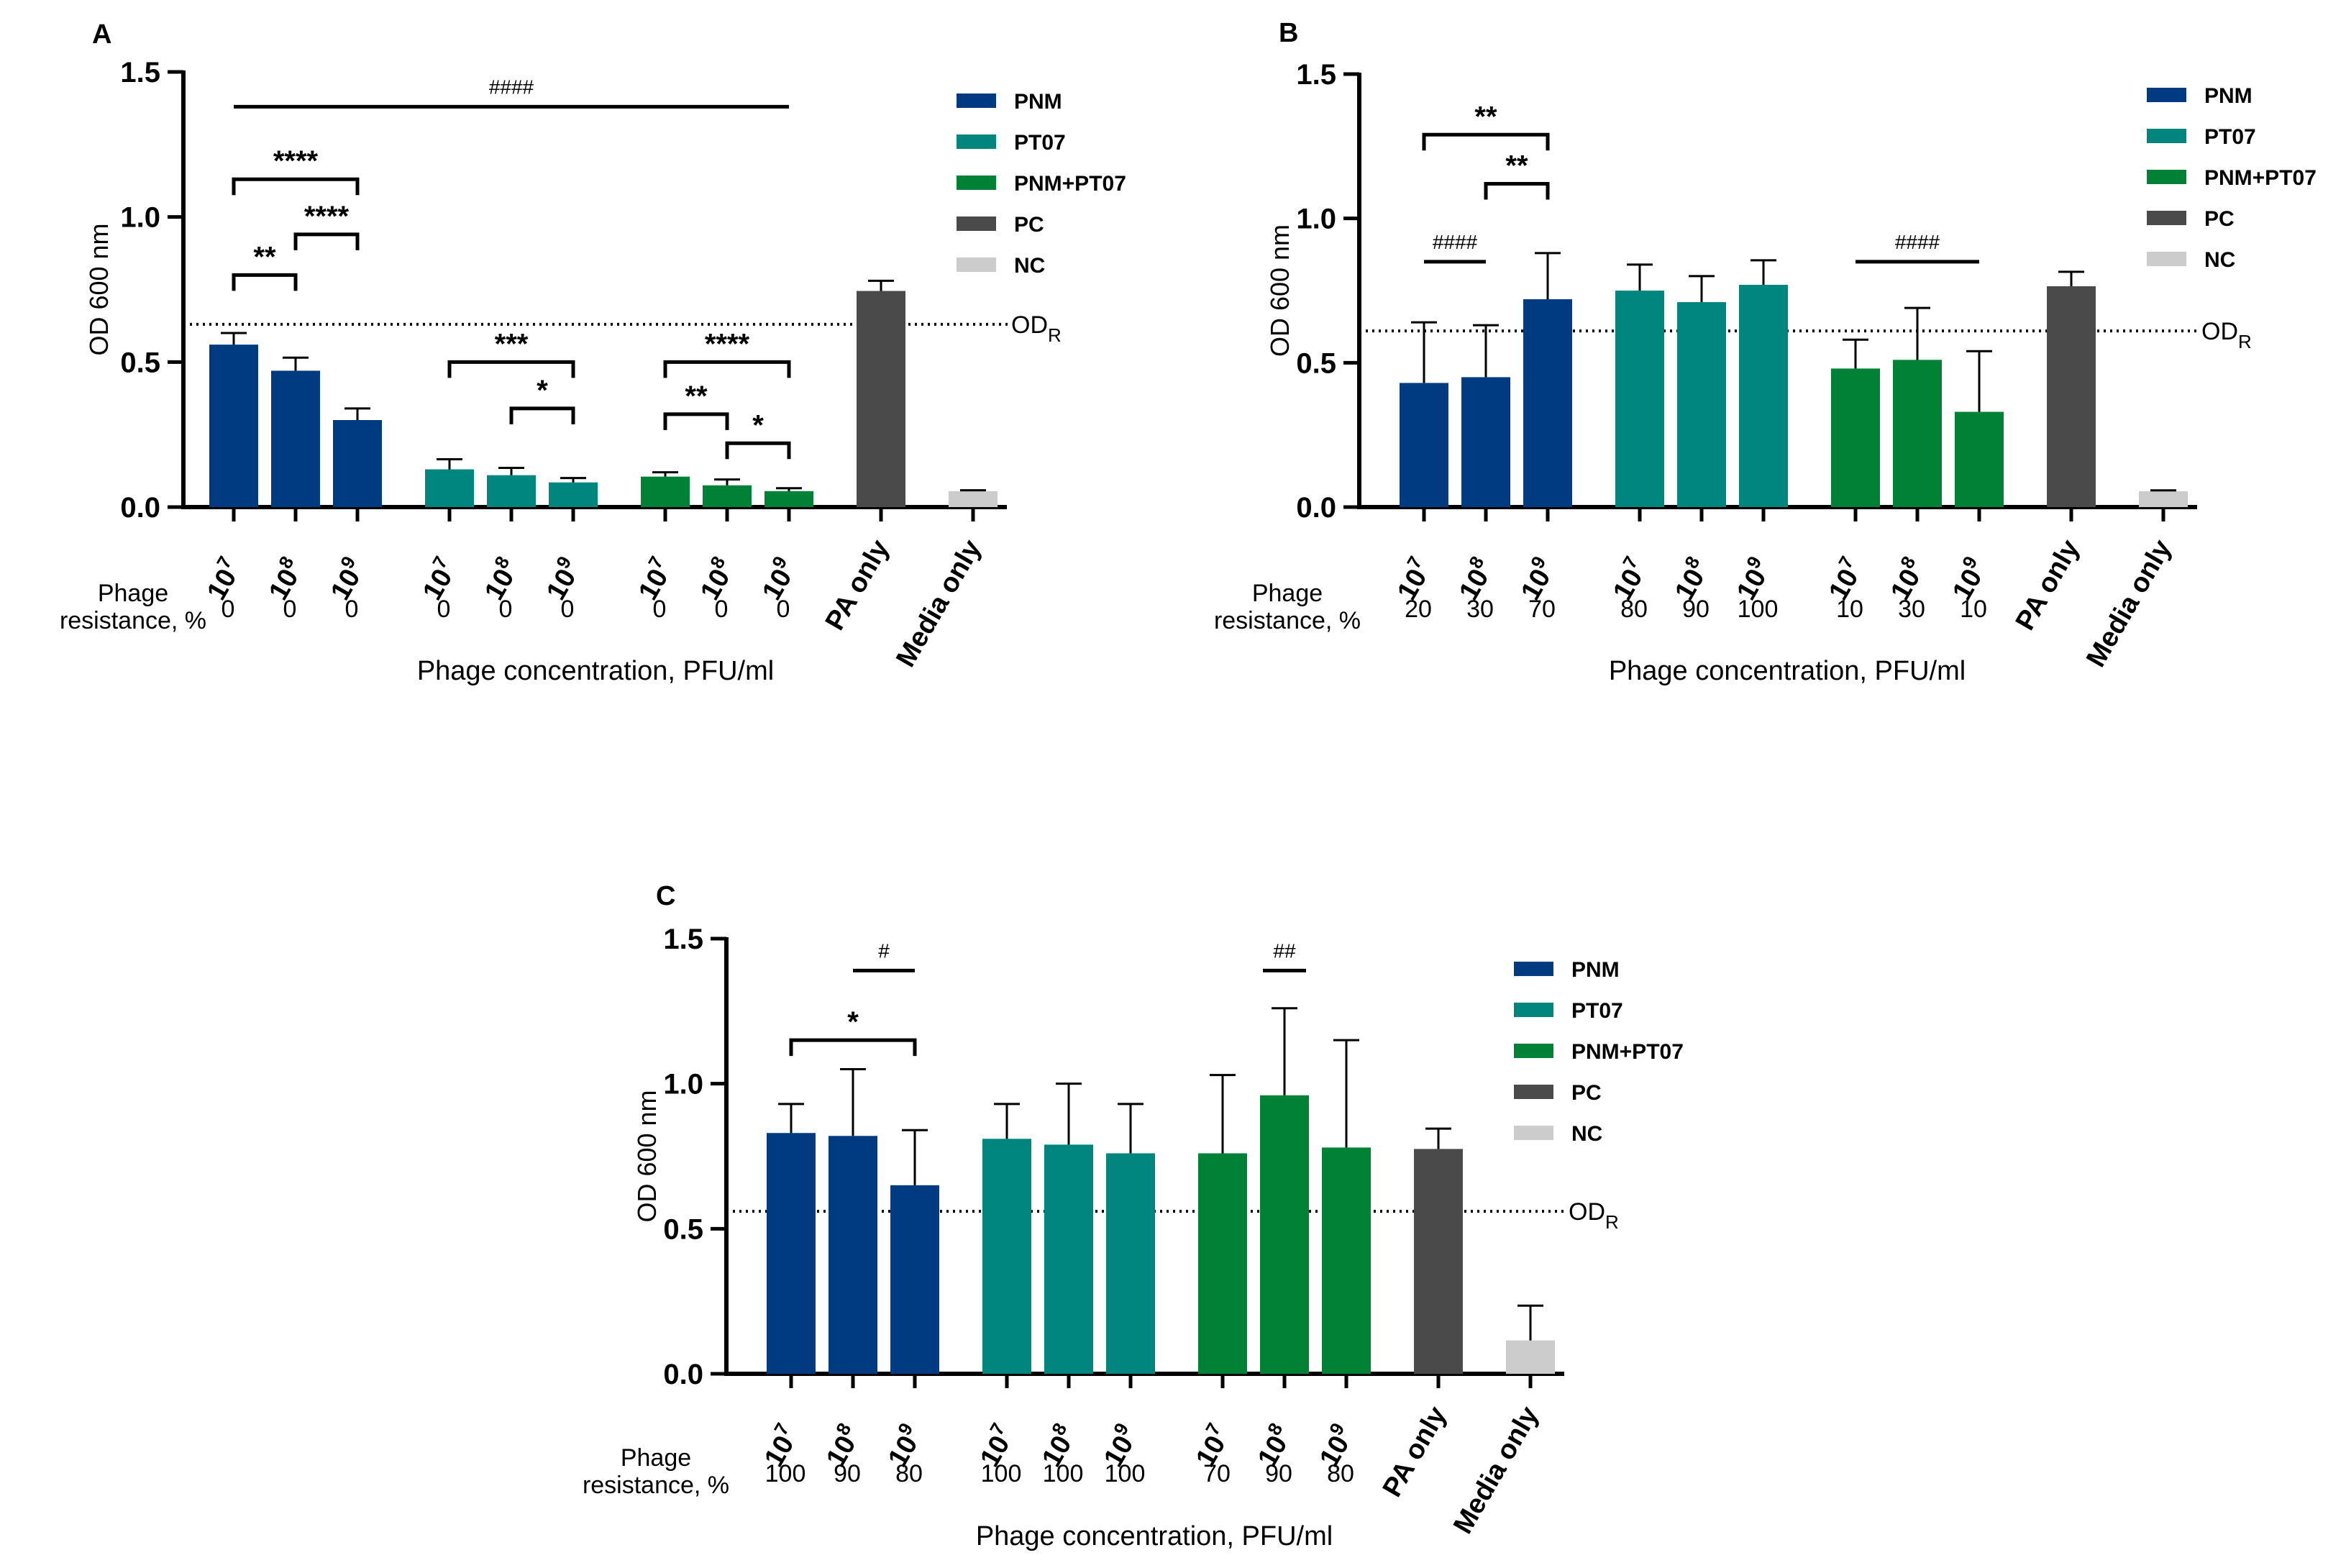  I want to click on category-label: PA only, so click(857, 586).